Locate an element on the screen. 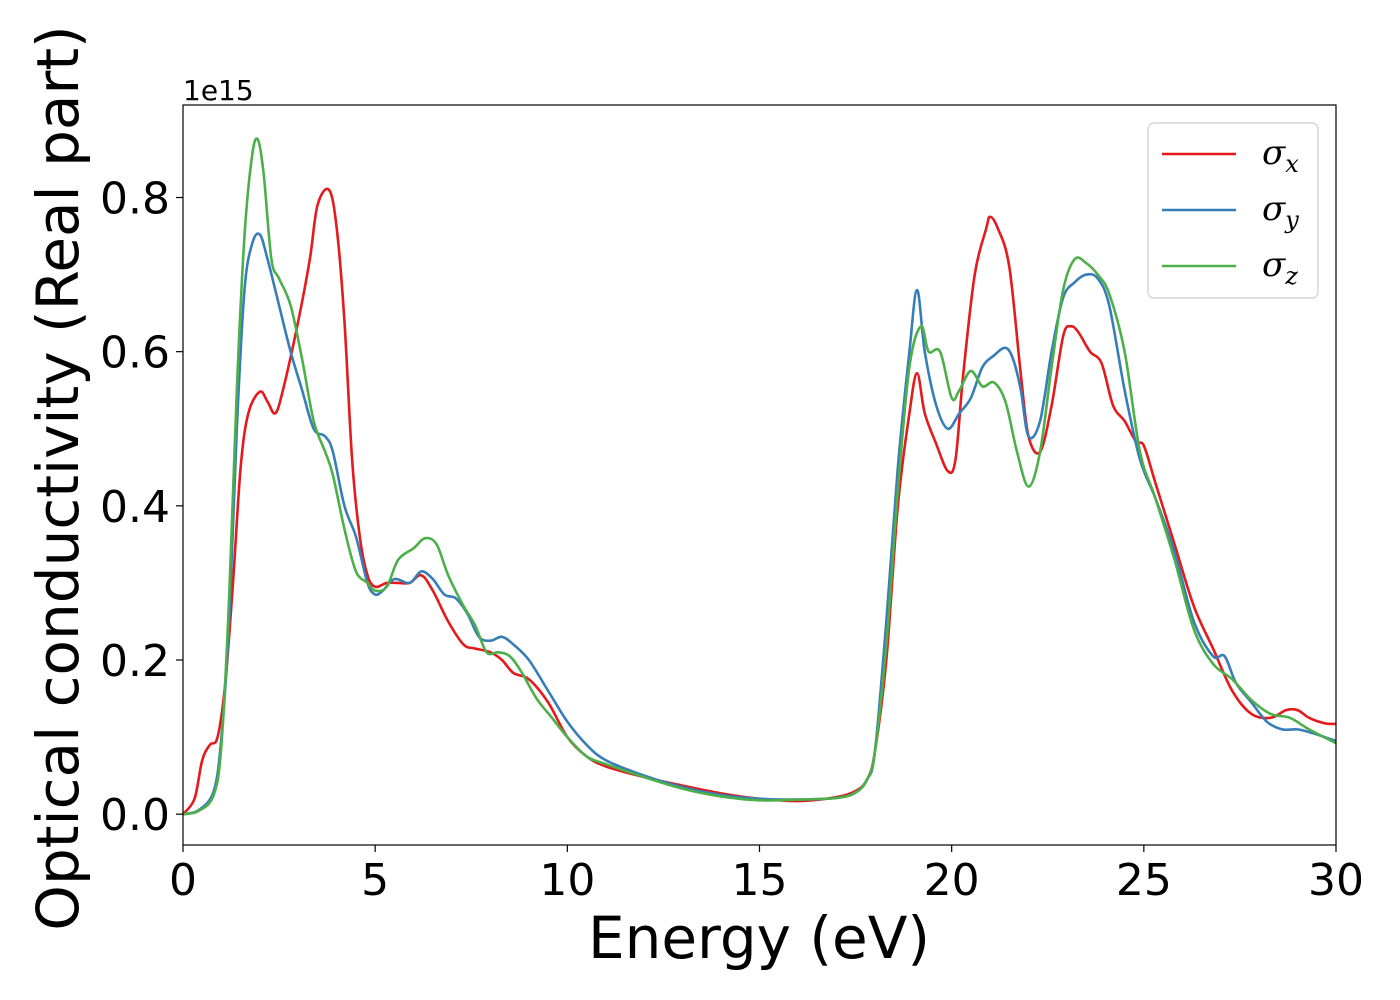 This screenshot has width=1400, height=1000. legend-label-z: σz is located at coordinates (1280, 267).